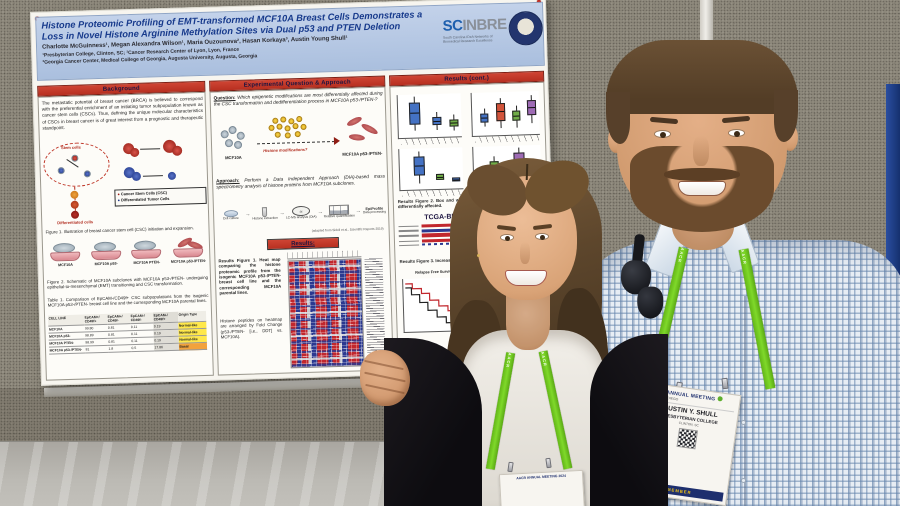 The width and height of the screenshot is (900, 506). Describe the element at coordinates (508, 360) in the screenshot. I see `lanyard-text: AACR` at that location.